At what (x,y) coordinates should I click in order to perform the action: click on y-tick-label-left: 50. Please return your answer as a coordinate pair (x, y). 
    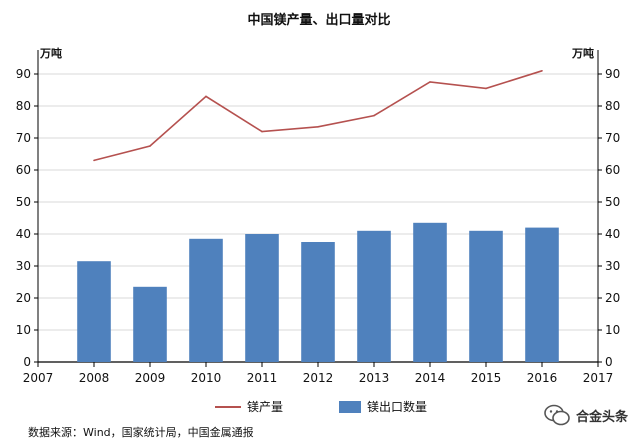
    Looking at the image, I should click on (23, 202).